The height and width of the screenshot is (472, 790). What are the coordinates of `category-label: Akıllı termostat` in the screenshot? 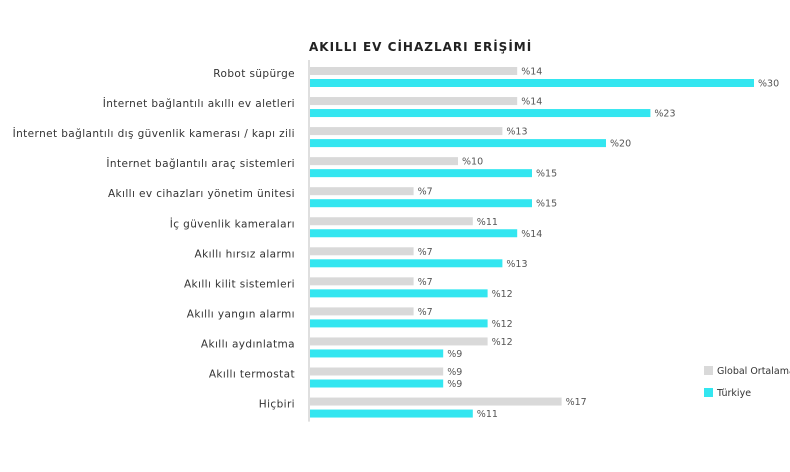 It's located at (252, 375).